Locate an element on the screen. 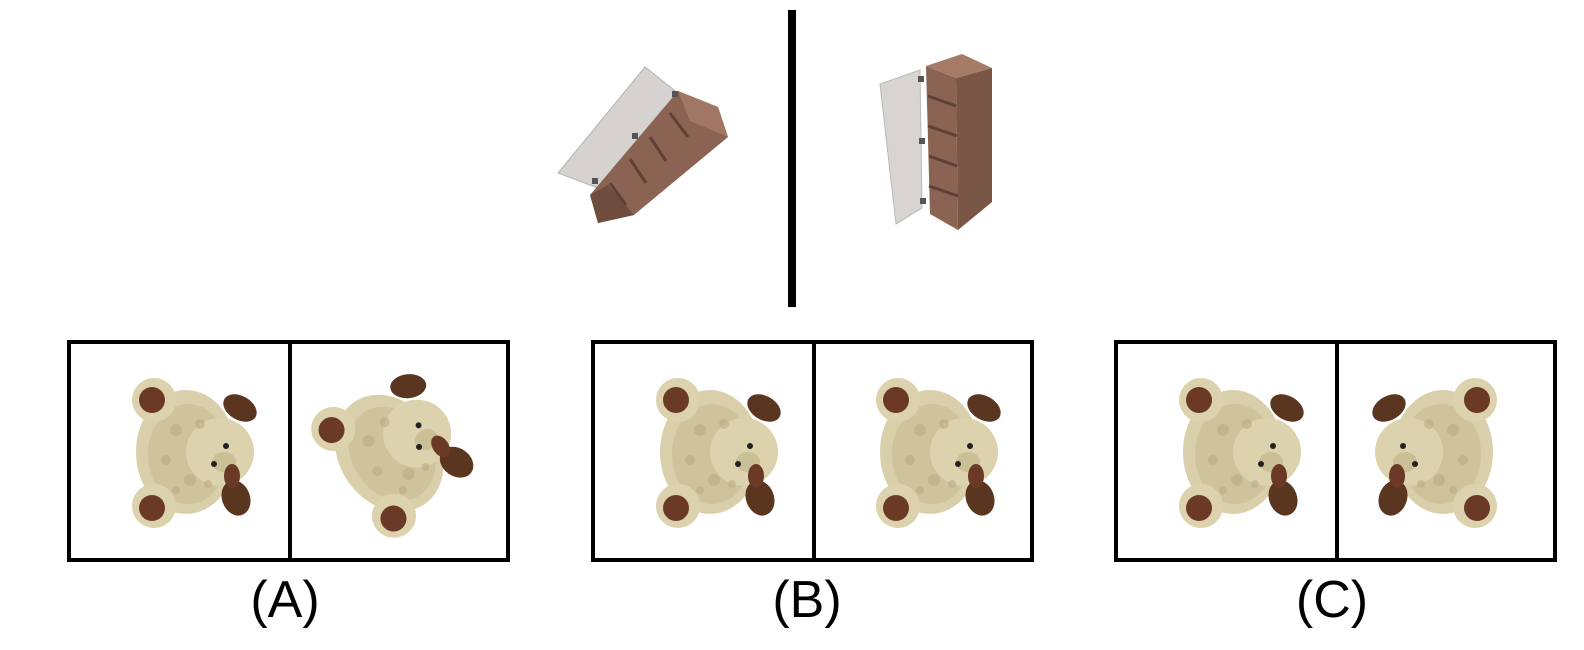  option-a-divider is located at coordinates (290, 451).